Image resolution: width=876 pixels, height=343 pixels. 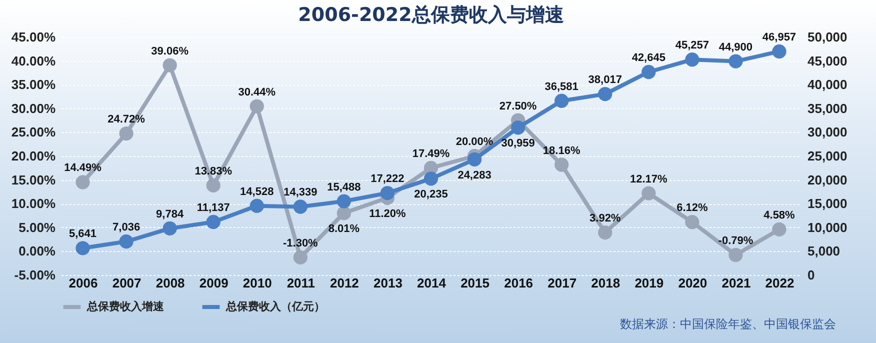 I want to click on x-tick-label: 2014, so click(x=432, y=283).